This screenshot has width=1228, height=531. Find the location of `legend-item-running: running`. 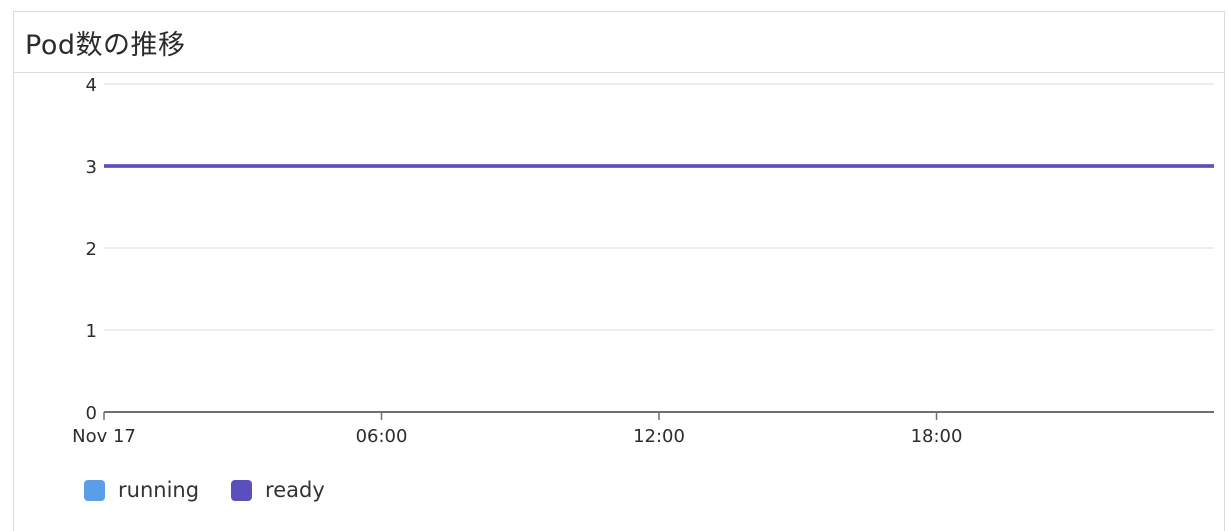

legend-item-running: running is located at coordinates (141, 490).